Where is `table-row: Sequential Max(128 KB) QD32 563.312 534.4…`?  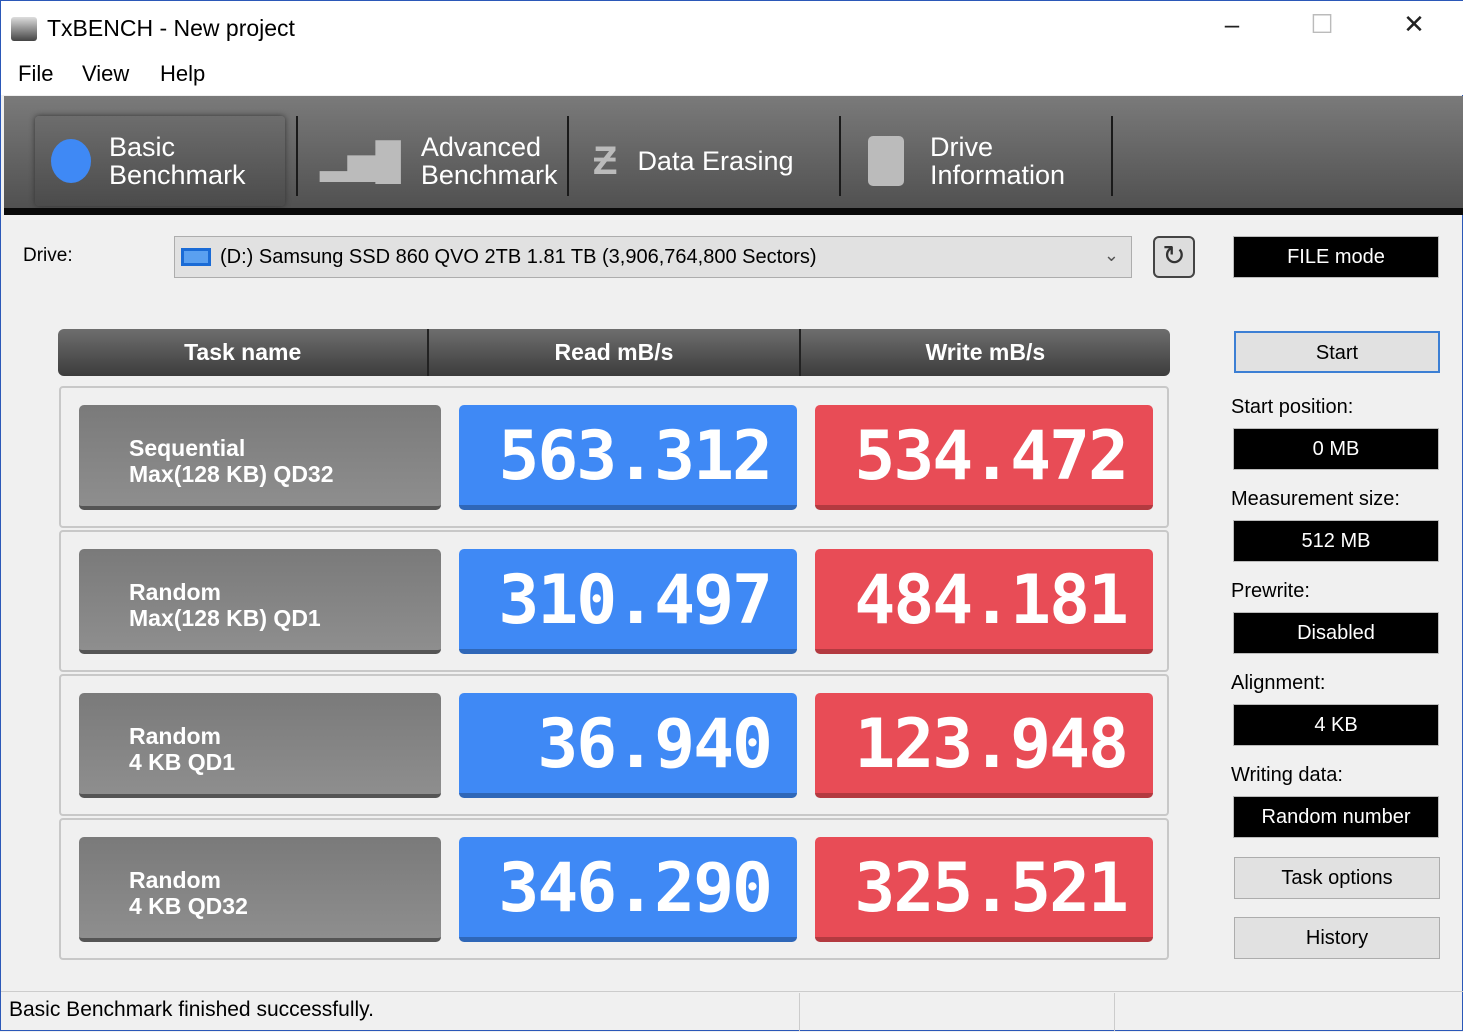 table-row: Sequential Max(128 KB) QD32 563.312 534.4… is located at coordinates (614, 457).